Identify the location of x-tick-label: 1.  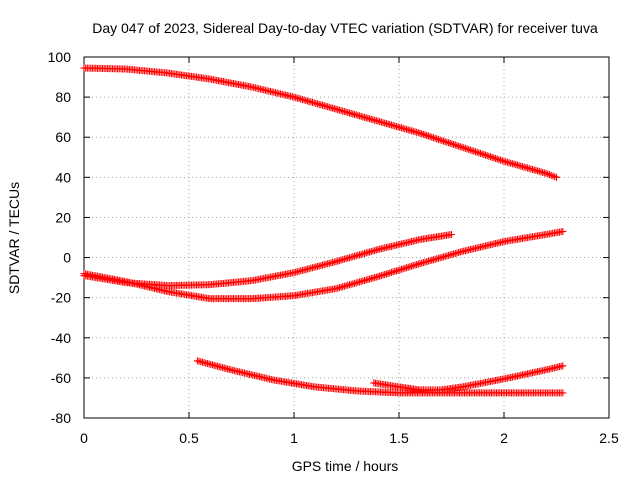
(294, 438).